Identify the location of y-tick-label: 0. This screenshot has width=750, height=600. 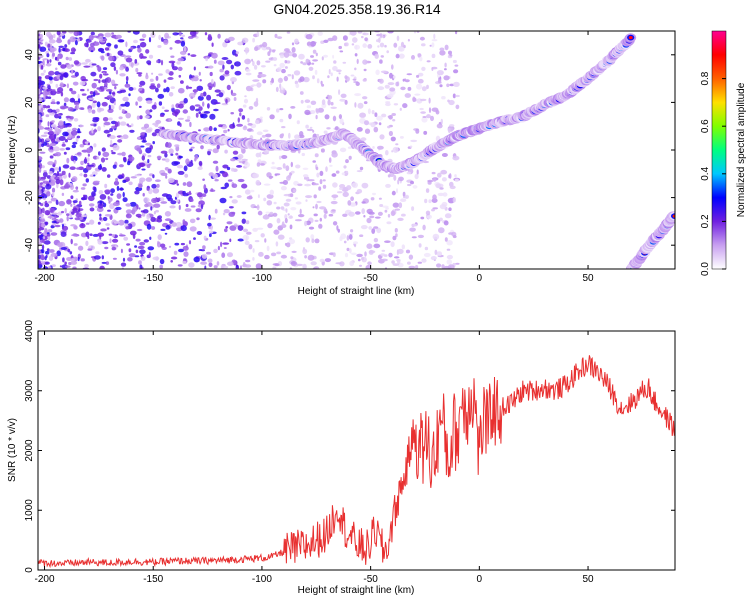
(29, 150).